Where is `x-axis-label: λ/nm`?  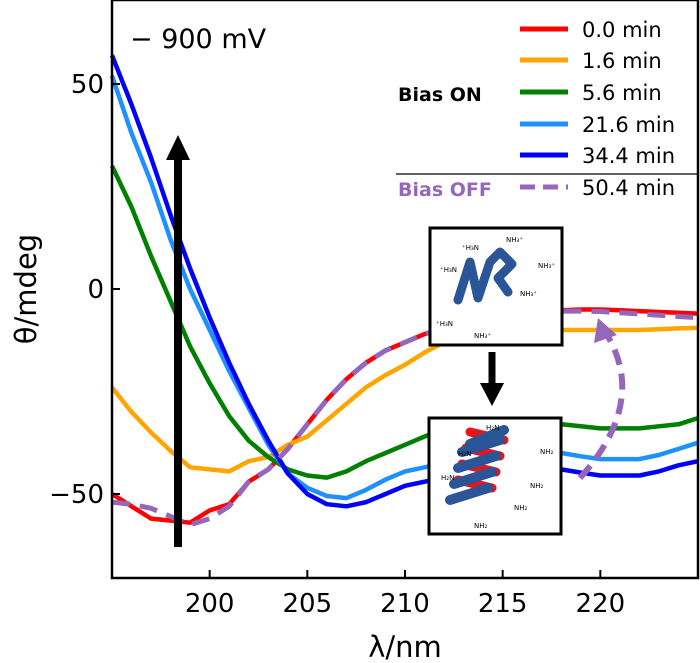 x-axis-label: λ/nm is located at coordinates (405, 646).